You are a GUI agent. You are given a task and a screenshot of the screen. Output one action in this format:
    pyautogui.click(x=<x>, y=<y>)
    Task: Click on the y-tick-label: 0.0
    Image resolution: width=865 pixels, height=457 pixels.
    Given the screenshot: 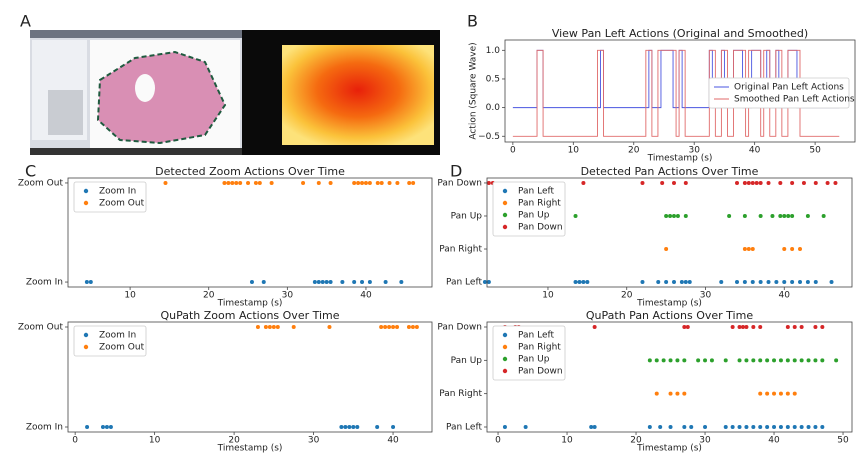 What is the action you would take?
    pyautogui.click(x=493, y=108)
    